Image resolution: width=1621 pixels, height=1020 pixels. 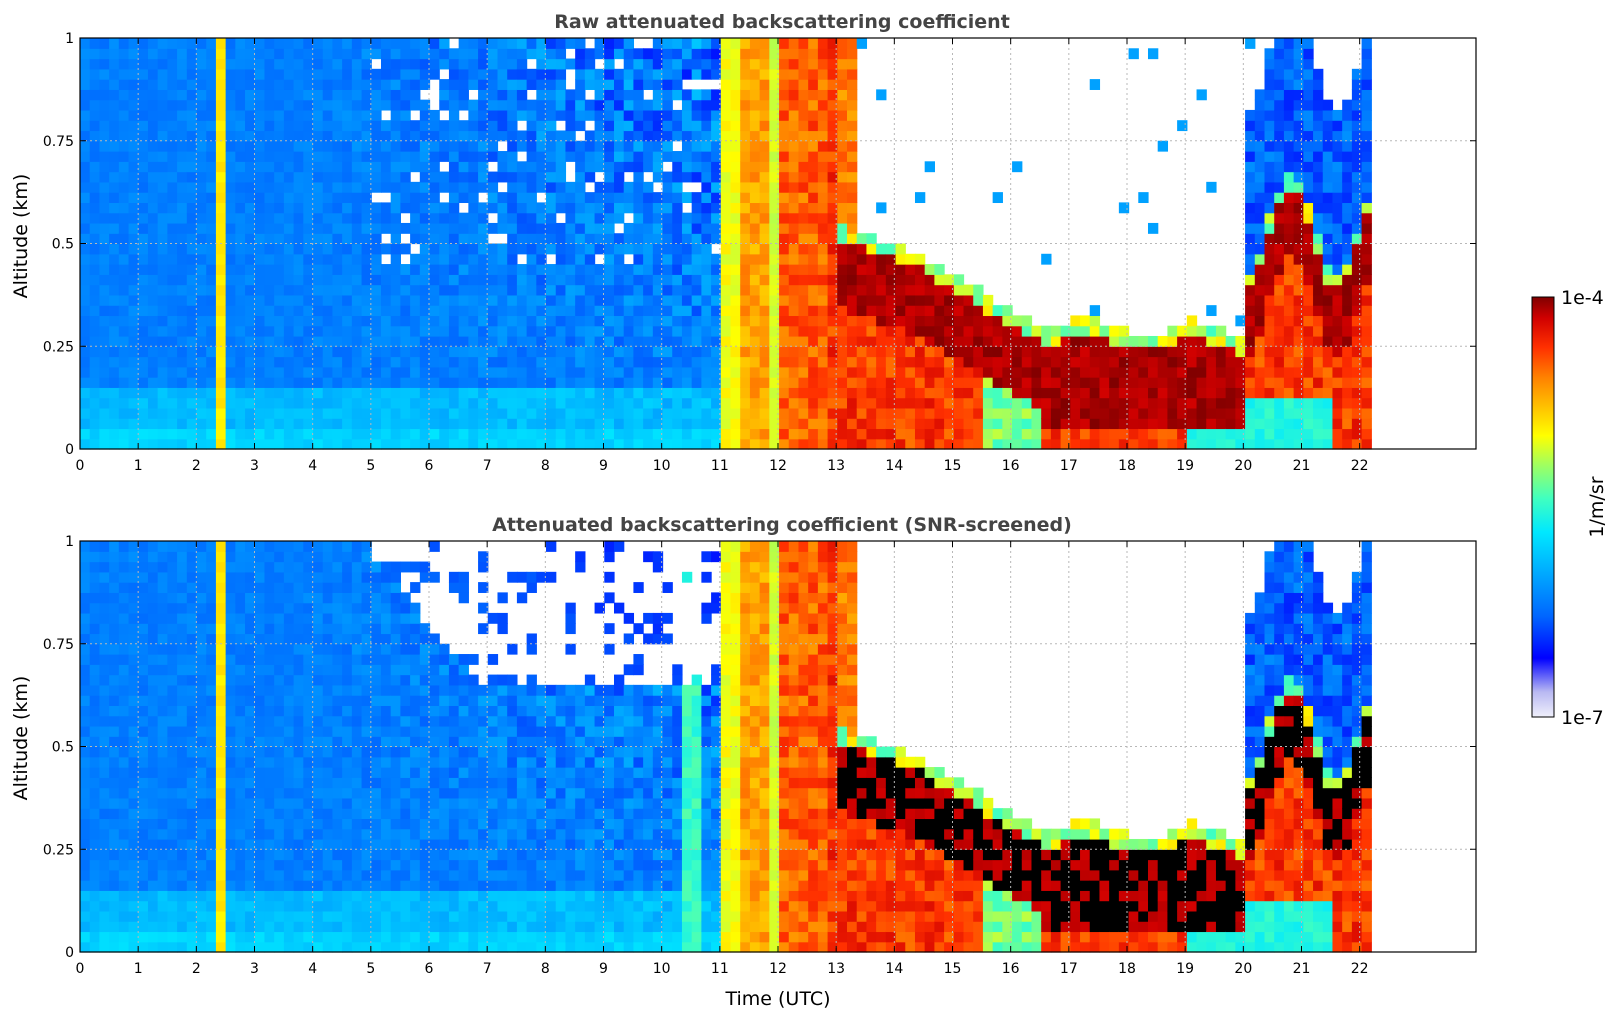 What do you see at coordinates (254, 466) in the screenshot?
I see `x-tick-label: 3` at bounding box center [254, 466].